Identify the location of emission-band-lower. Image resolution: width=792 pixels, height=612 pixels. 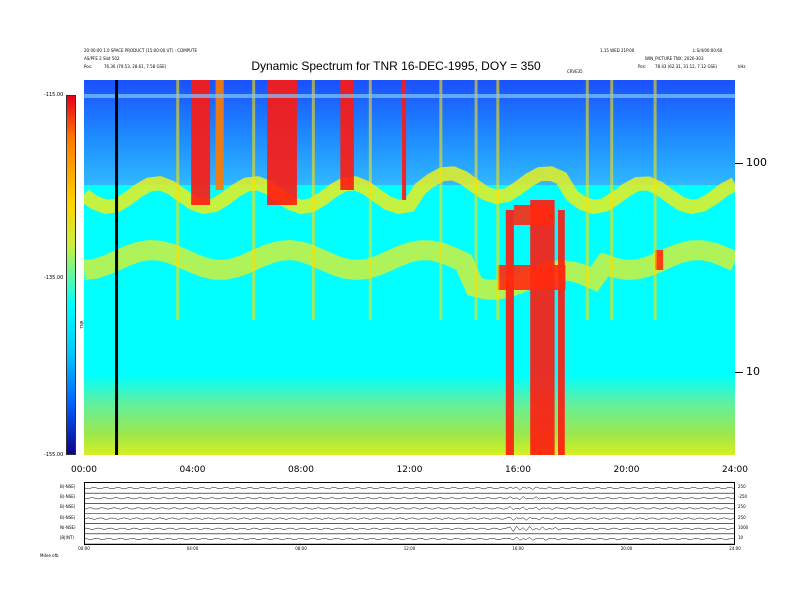
(409, 269).